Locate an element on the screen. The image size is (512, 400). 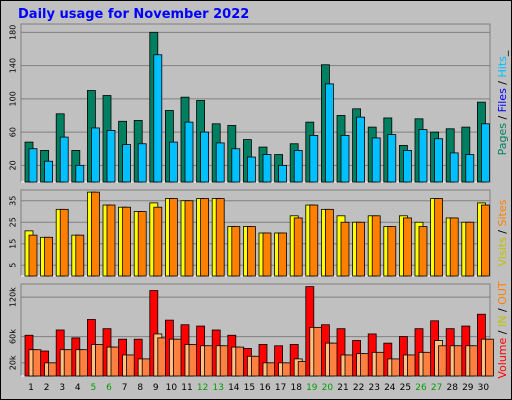
x-tick-label: 22 is located at coordinates (358, 388).